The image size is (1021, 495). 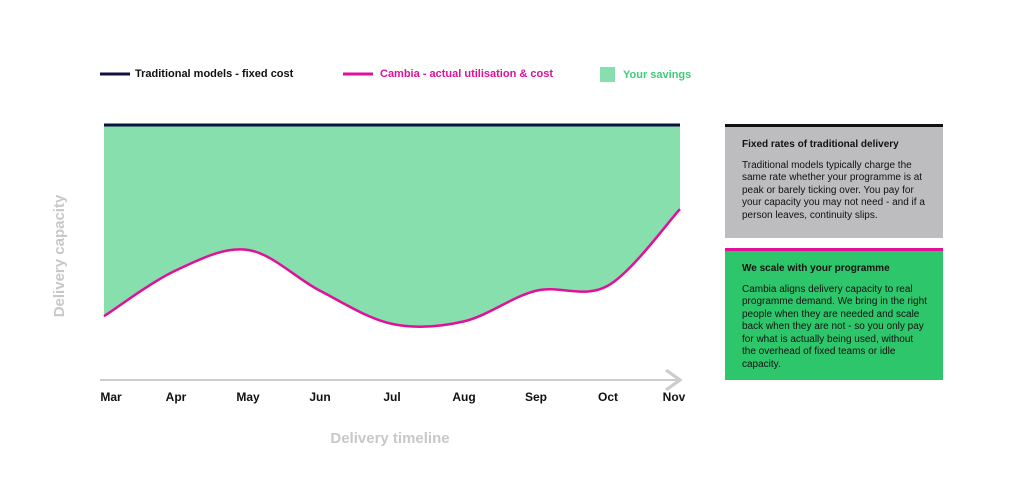 What do you see at coordinates (466, 74) in the screenshot?
I see `legend-label: Cambia - actual utilisation & cost` at bounding box center [466, 74].